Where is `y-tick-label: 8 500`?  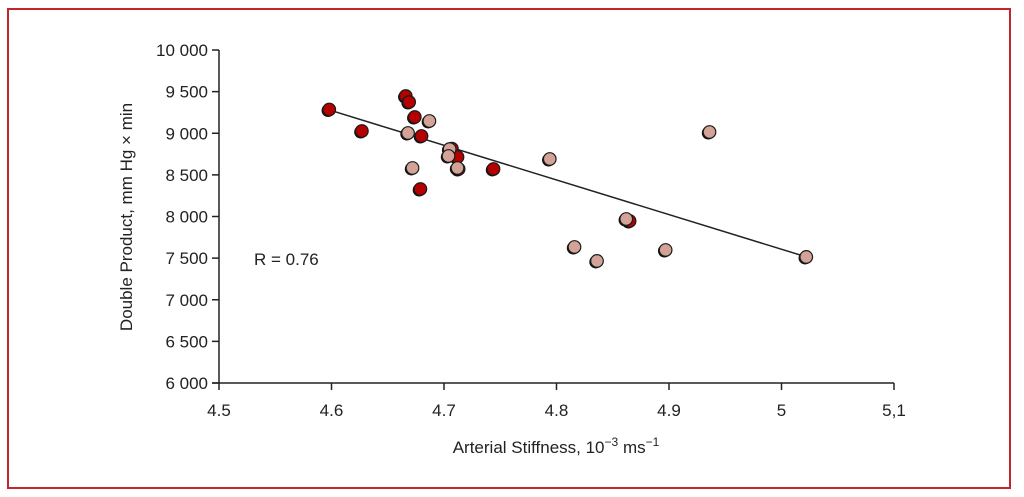
y-tick-label: 8 500 is located at coordinates (186, 175).